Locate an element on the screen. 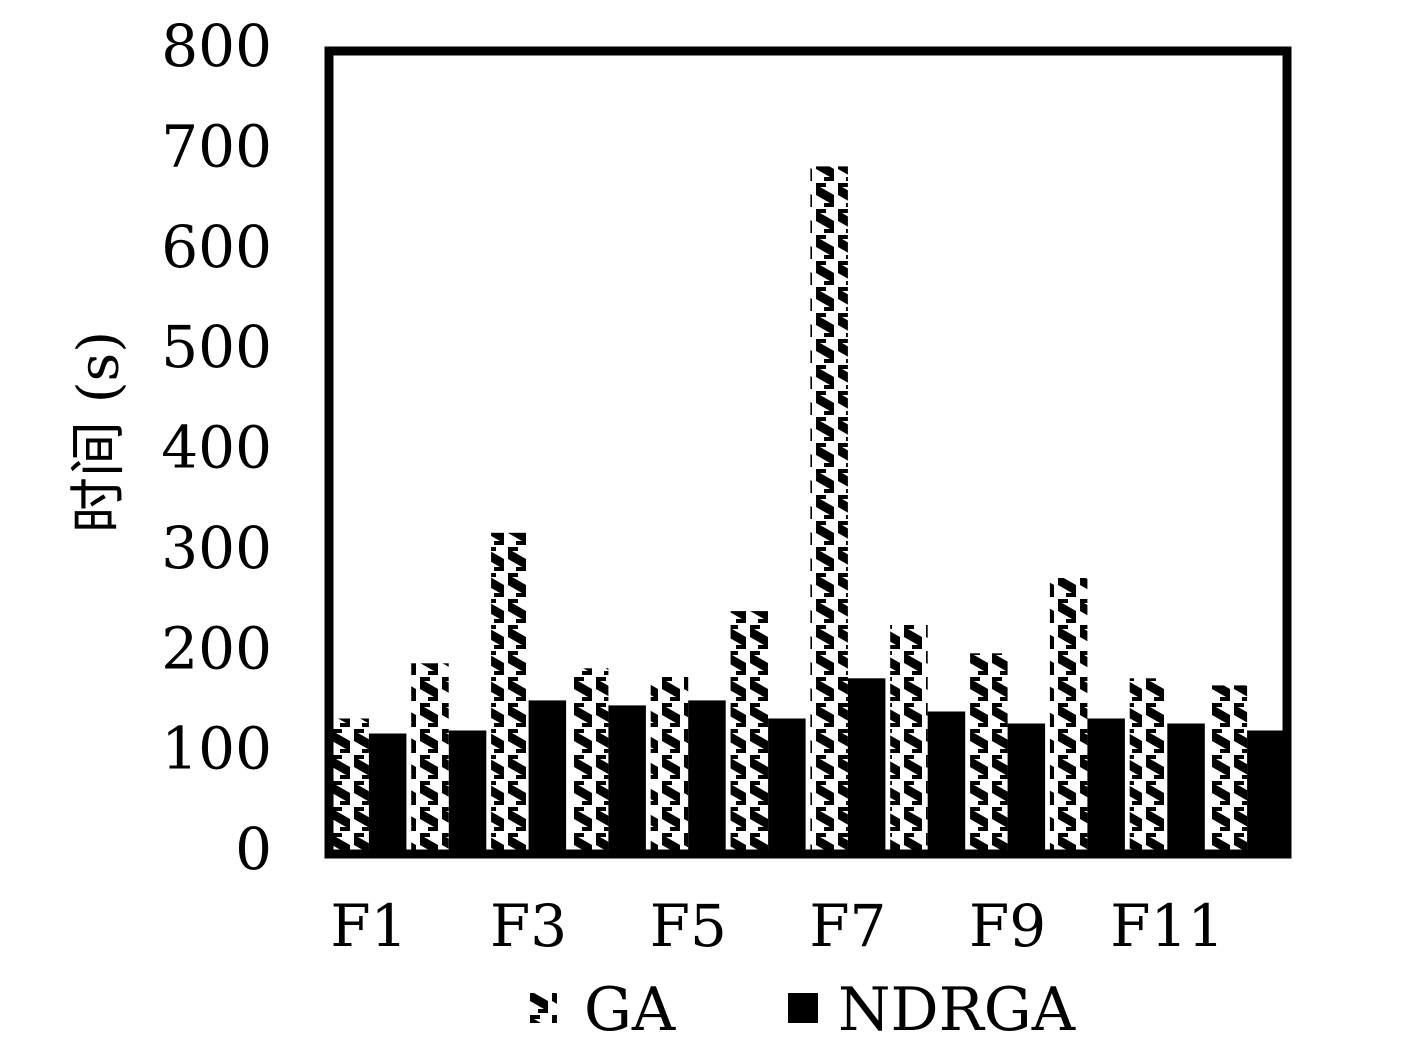 The image size is (1417, 1046). y-tick-label-700: 700 is located at coordinates (216, 146).